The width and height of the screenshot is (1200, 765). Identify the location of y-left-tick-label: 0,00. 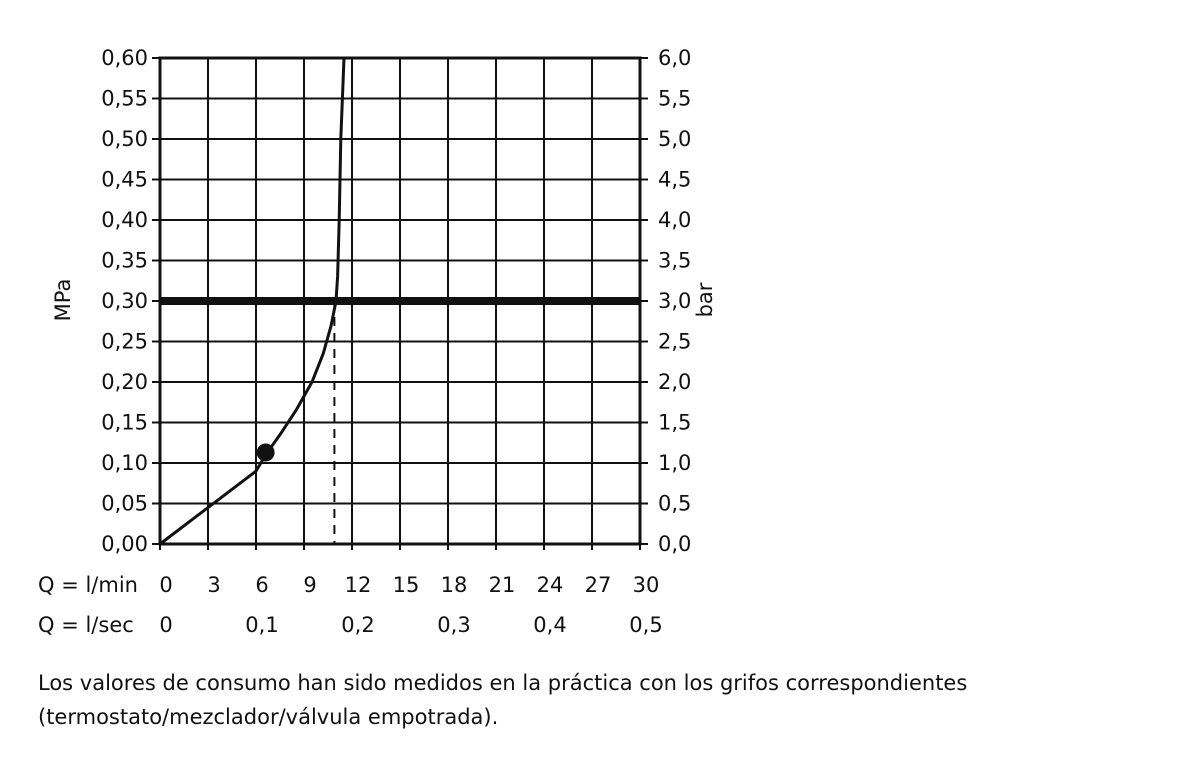
(124, 544).